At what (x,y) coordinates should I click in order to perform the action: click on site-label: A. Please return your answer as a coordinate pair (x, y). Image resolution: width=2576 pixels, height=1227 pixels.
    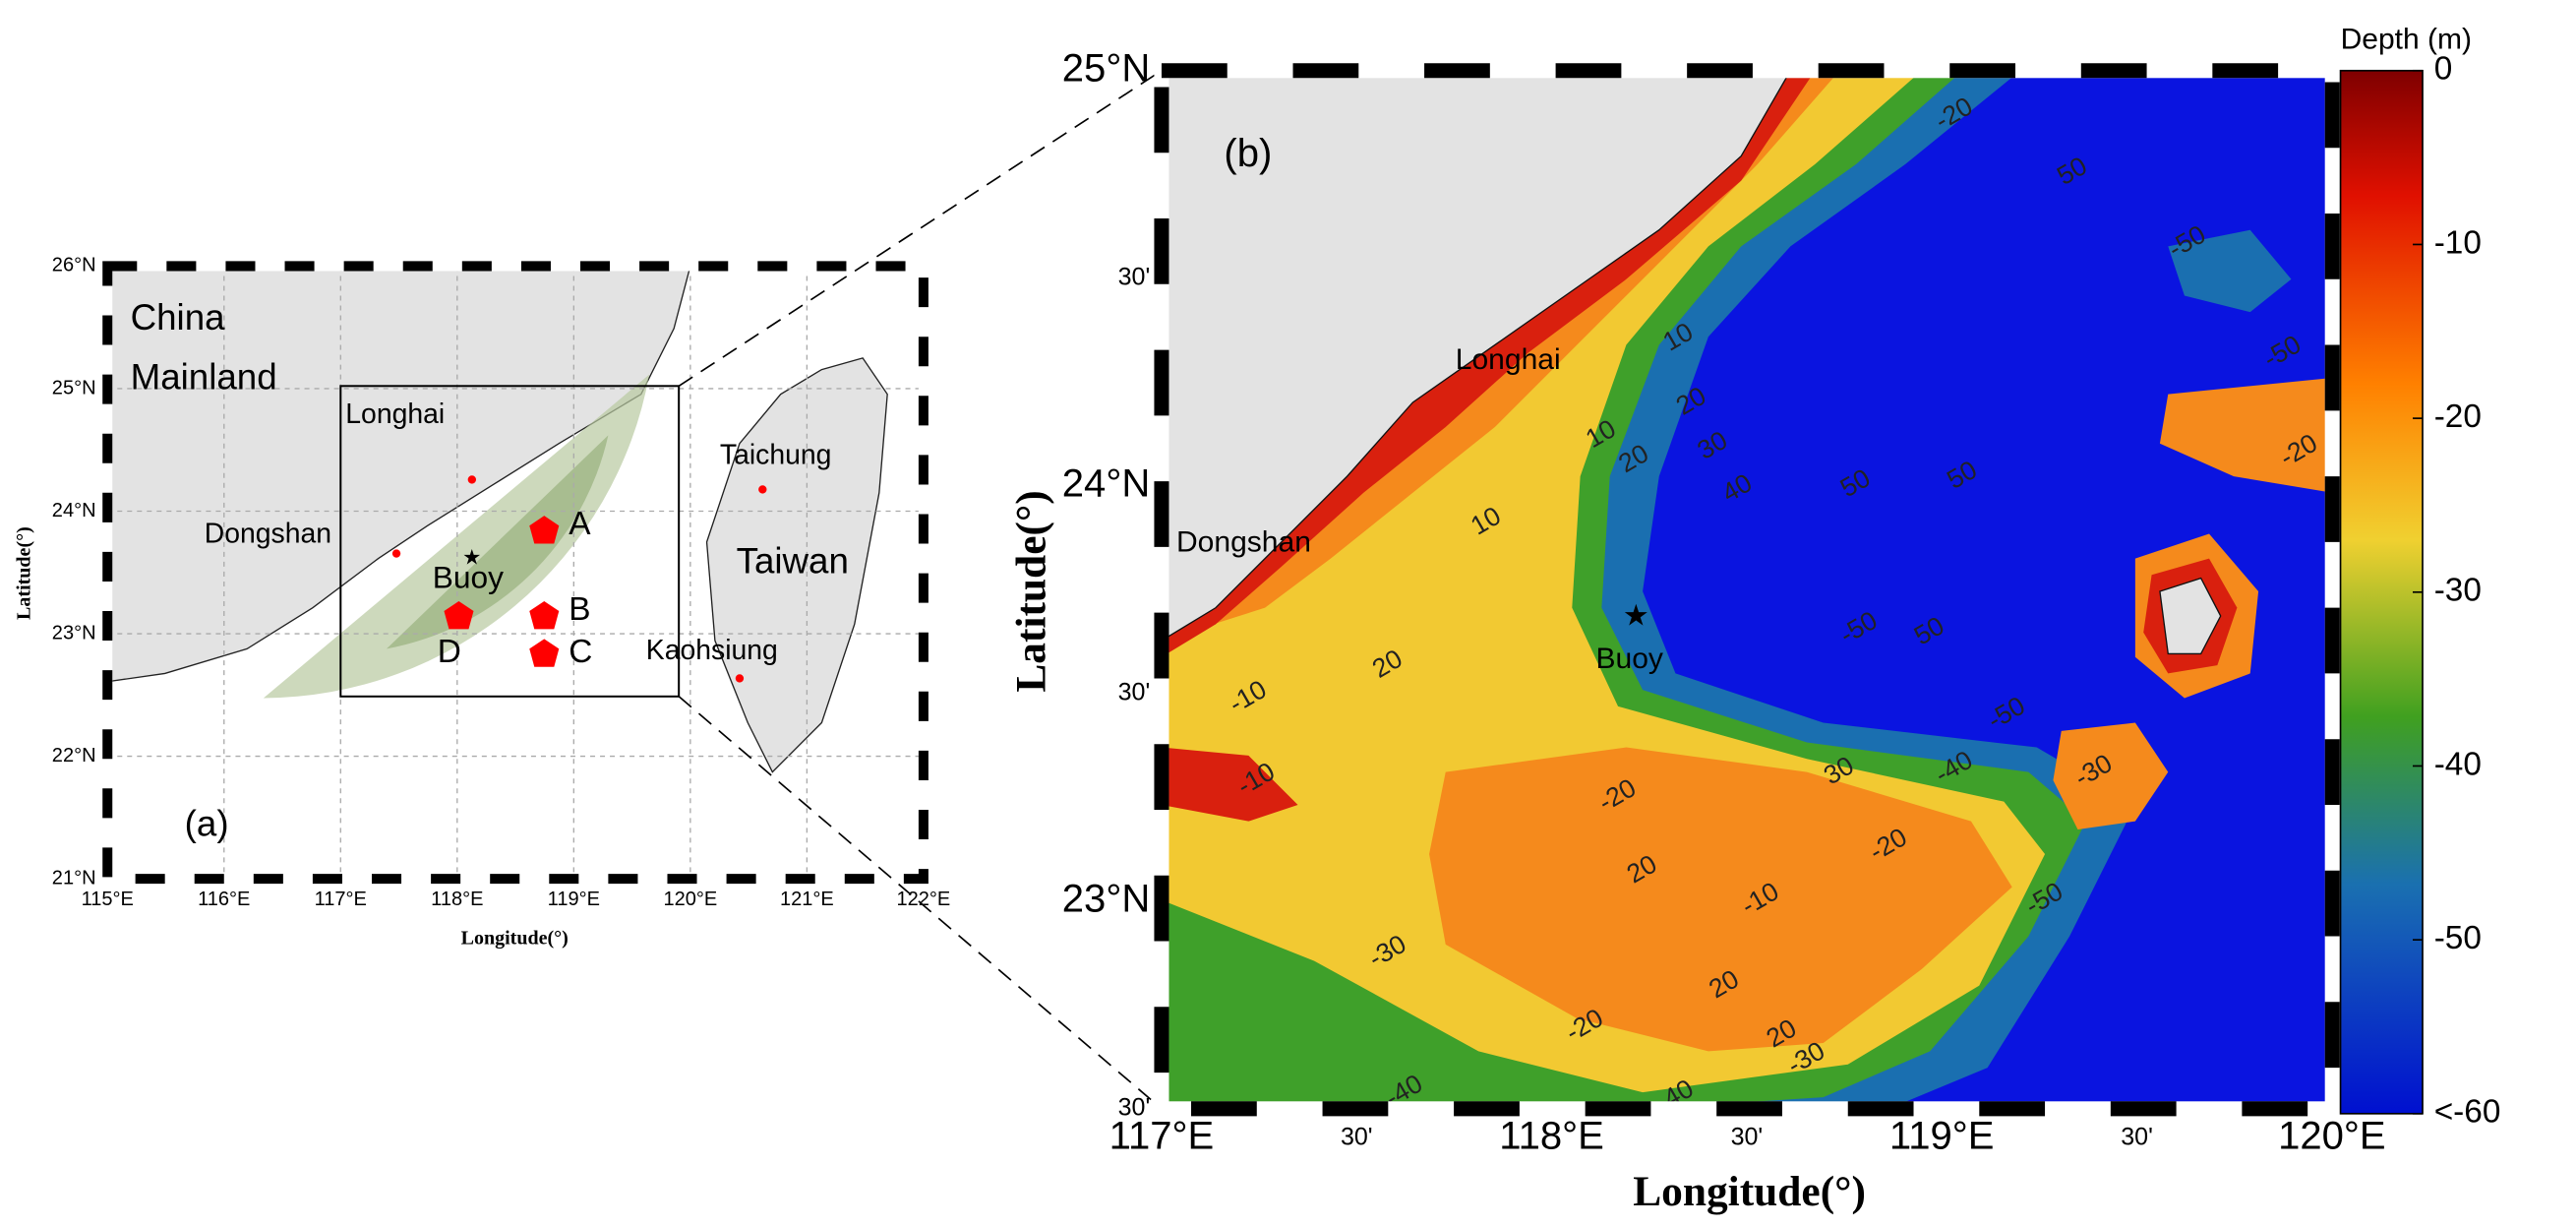
    Looking at the image, I should click on (580, 524).